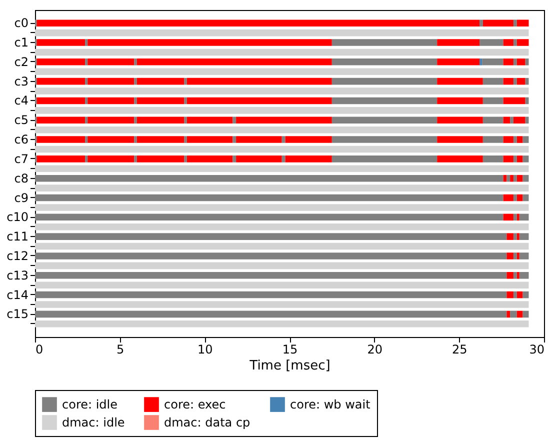  Describe the element at coordinates (21, 178) in the screenshot. I see `y-tick-label: c8` at that location.